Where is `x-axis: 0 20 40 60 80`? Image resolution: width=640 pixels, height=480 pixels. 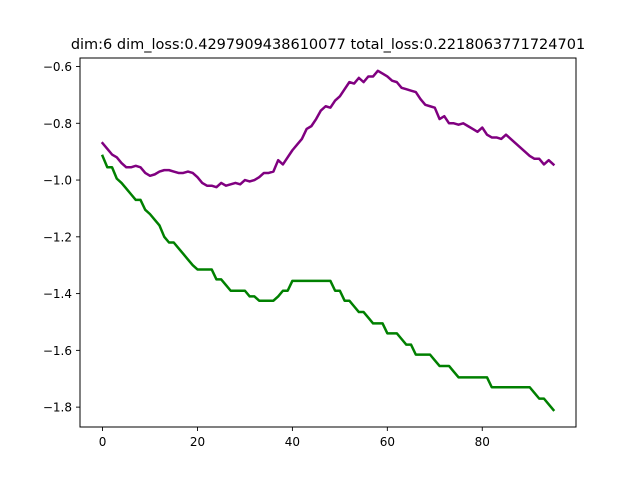 x-axis: 0 20 40 60 80 is located at coordinates (294, 438).